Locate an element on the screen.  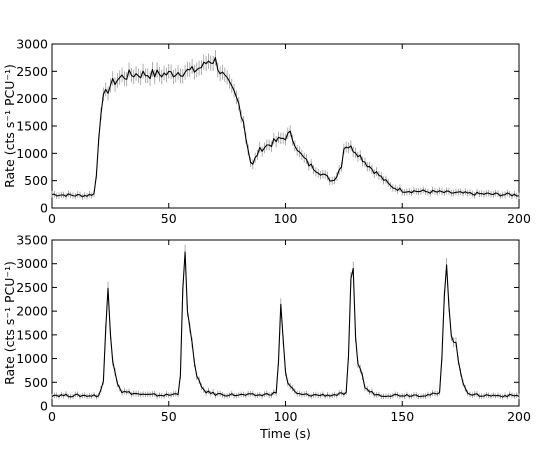
y-tick-label: 3500 is located at coordinates (32, 240).